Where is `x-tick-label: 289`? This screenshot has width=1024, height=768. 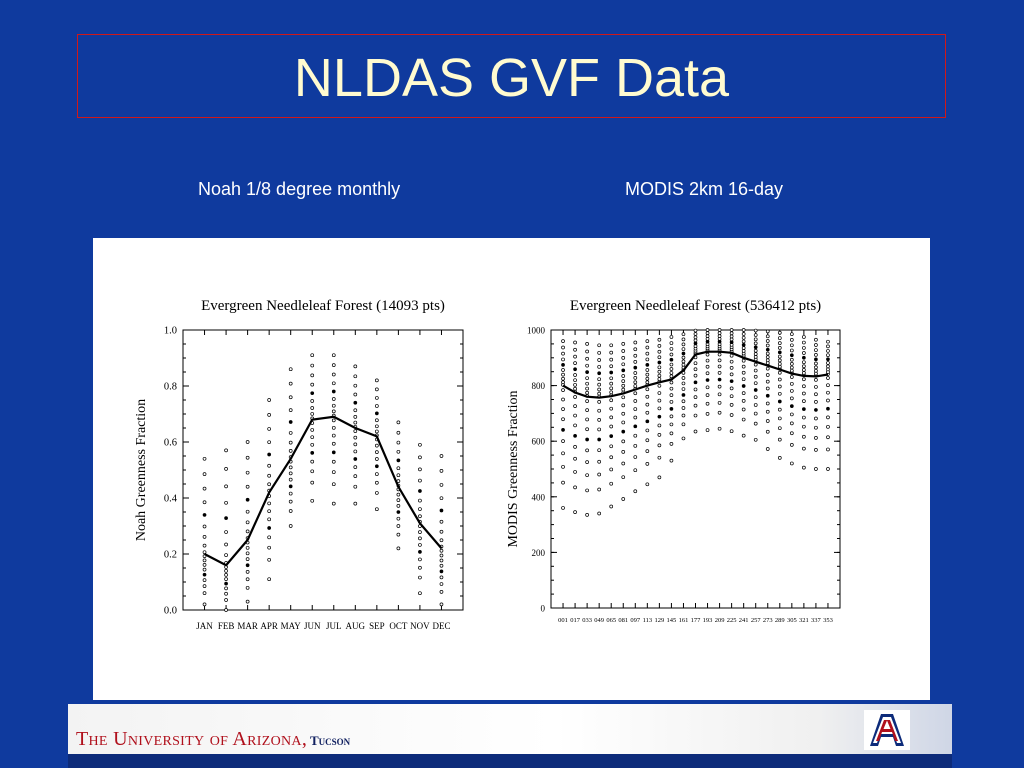 x-tick-label: 289 is located at coordinates (780, 620).